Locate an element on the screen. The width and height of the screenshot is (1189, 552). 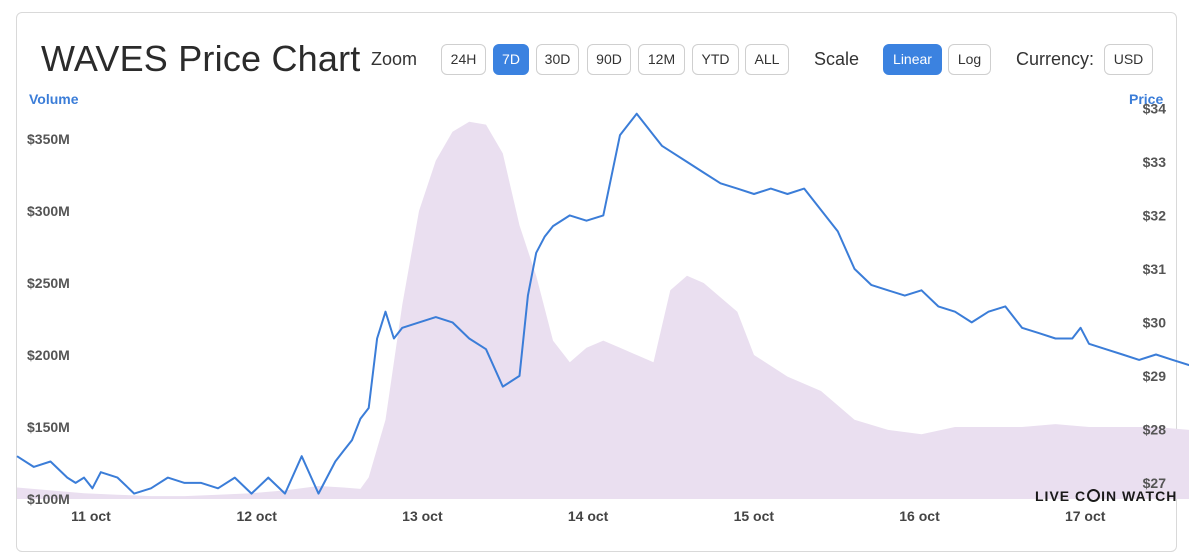
volume-tick-label: $100M is located at coordinates (48, 499).